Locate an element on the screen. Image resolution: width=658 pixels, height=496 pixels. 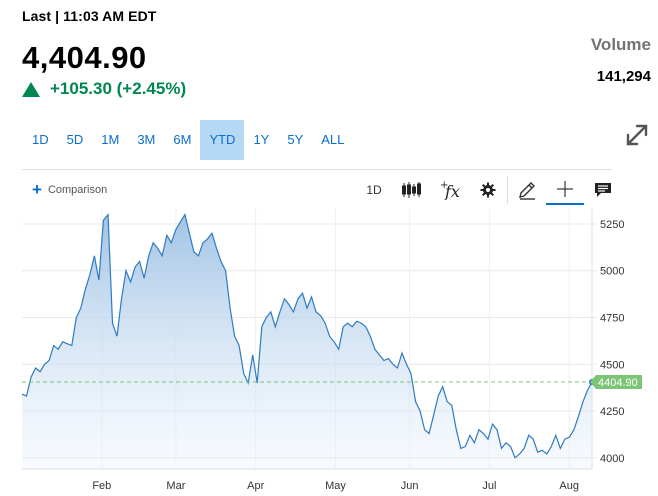
comparison-label: Comparison is located at coordinates (77, 190).